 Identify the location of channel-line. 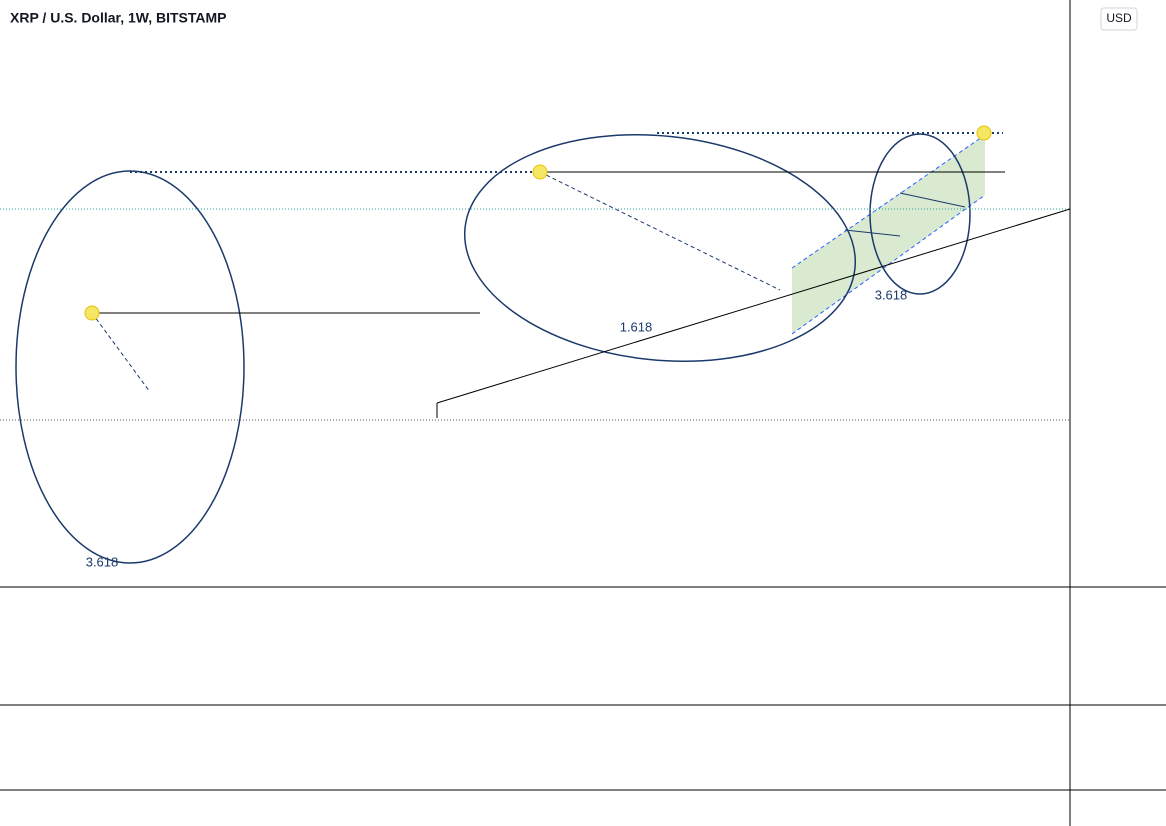
(888, 264).